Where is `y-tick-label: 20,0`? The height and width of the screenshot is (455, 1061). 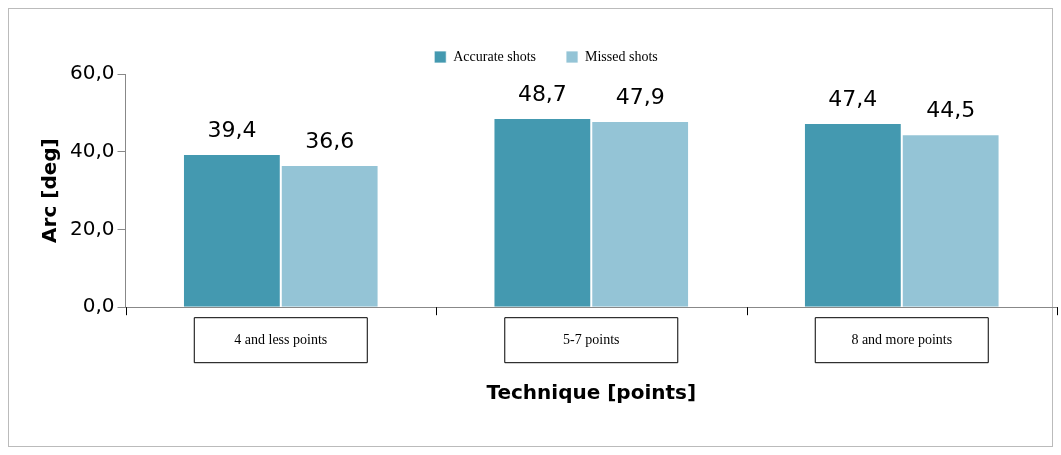 y-tick-label: 20,0 is located at coordinates (92, 227).